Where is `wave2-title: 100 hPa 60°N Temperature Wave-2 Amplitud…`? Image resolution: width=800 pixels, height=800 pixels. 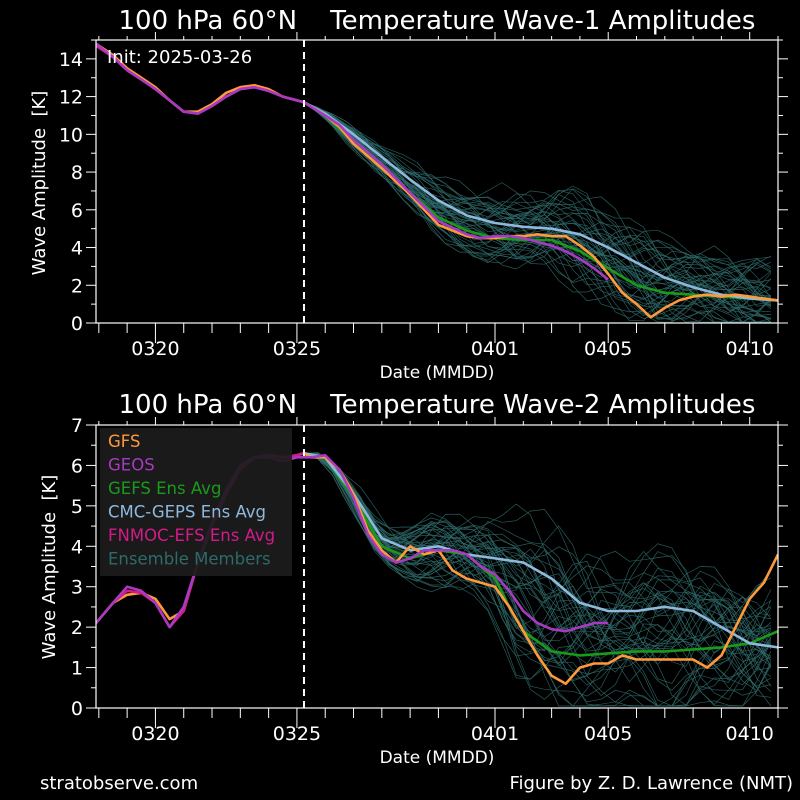 wave2-title: 100 hPa 60°N Temperature Wave-2 Amplitud… is located at coordinates (437, 405).